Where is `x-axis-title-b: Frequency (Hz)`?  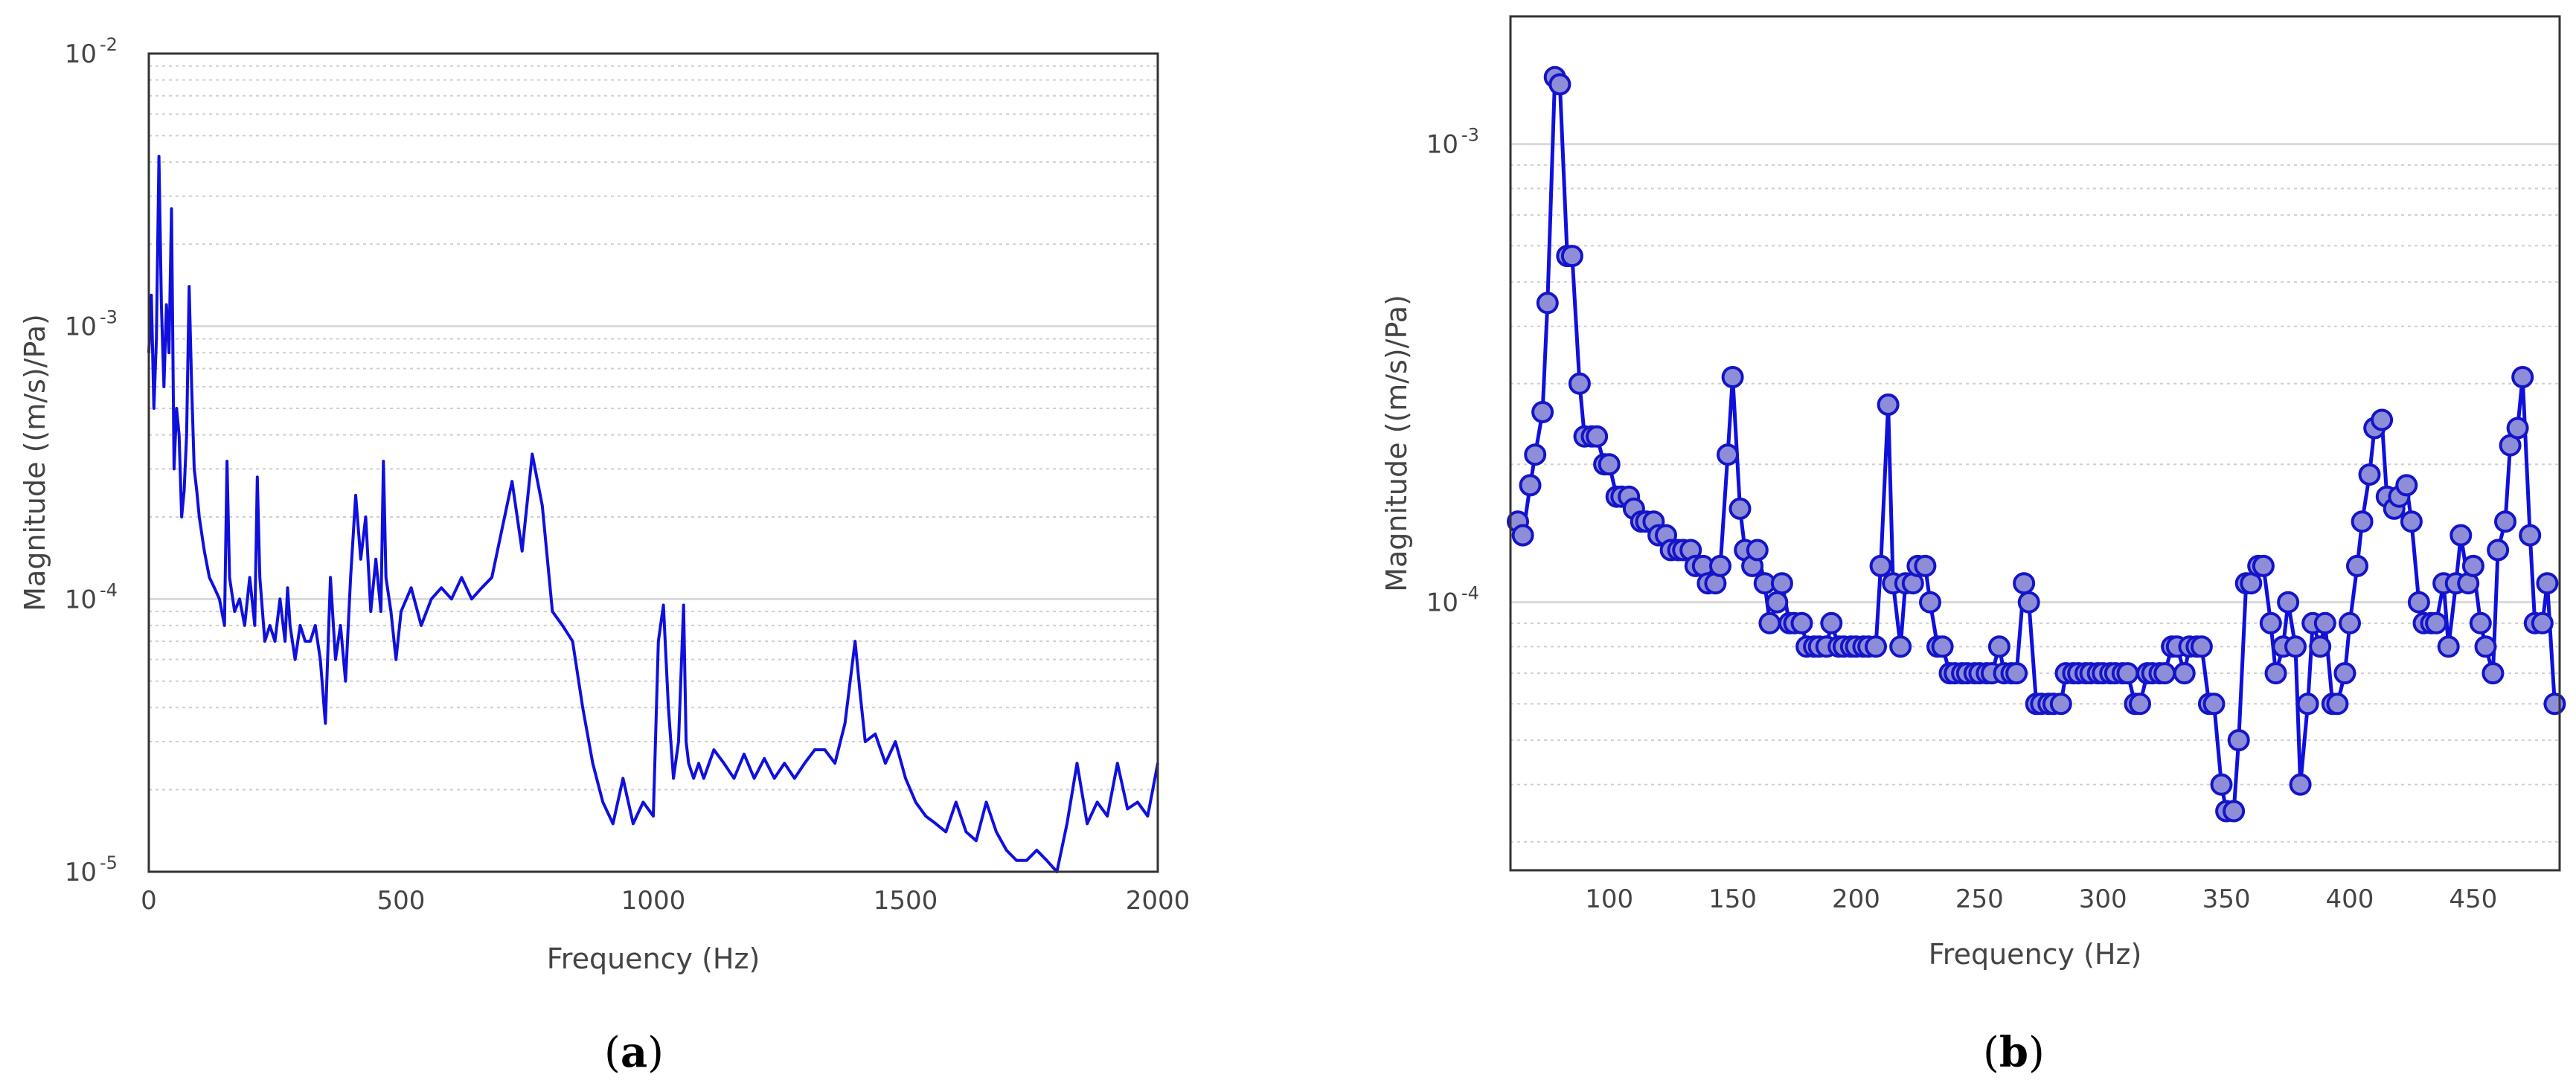
x-axis-title-b: Frequency (Hz) is located at coordinates (2035, 955).